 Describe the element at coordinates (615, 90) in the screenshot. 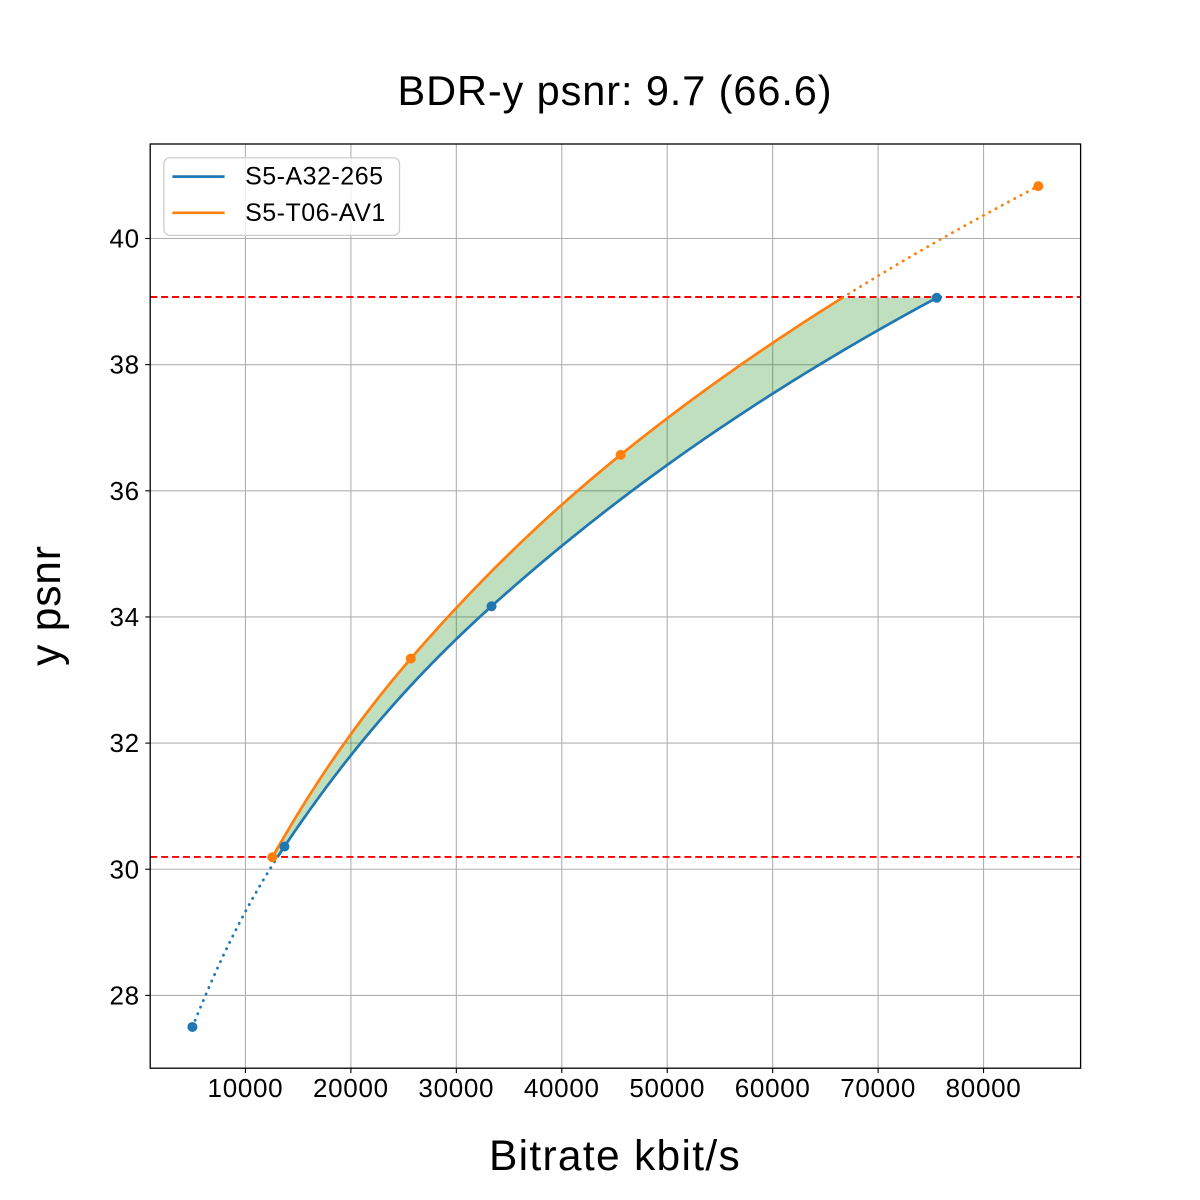

I see `svg-text: BDR-y psnr: 9.7 (66.6)` at that location.